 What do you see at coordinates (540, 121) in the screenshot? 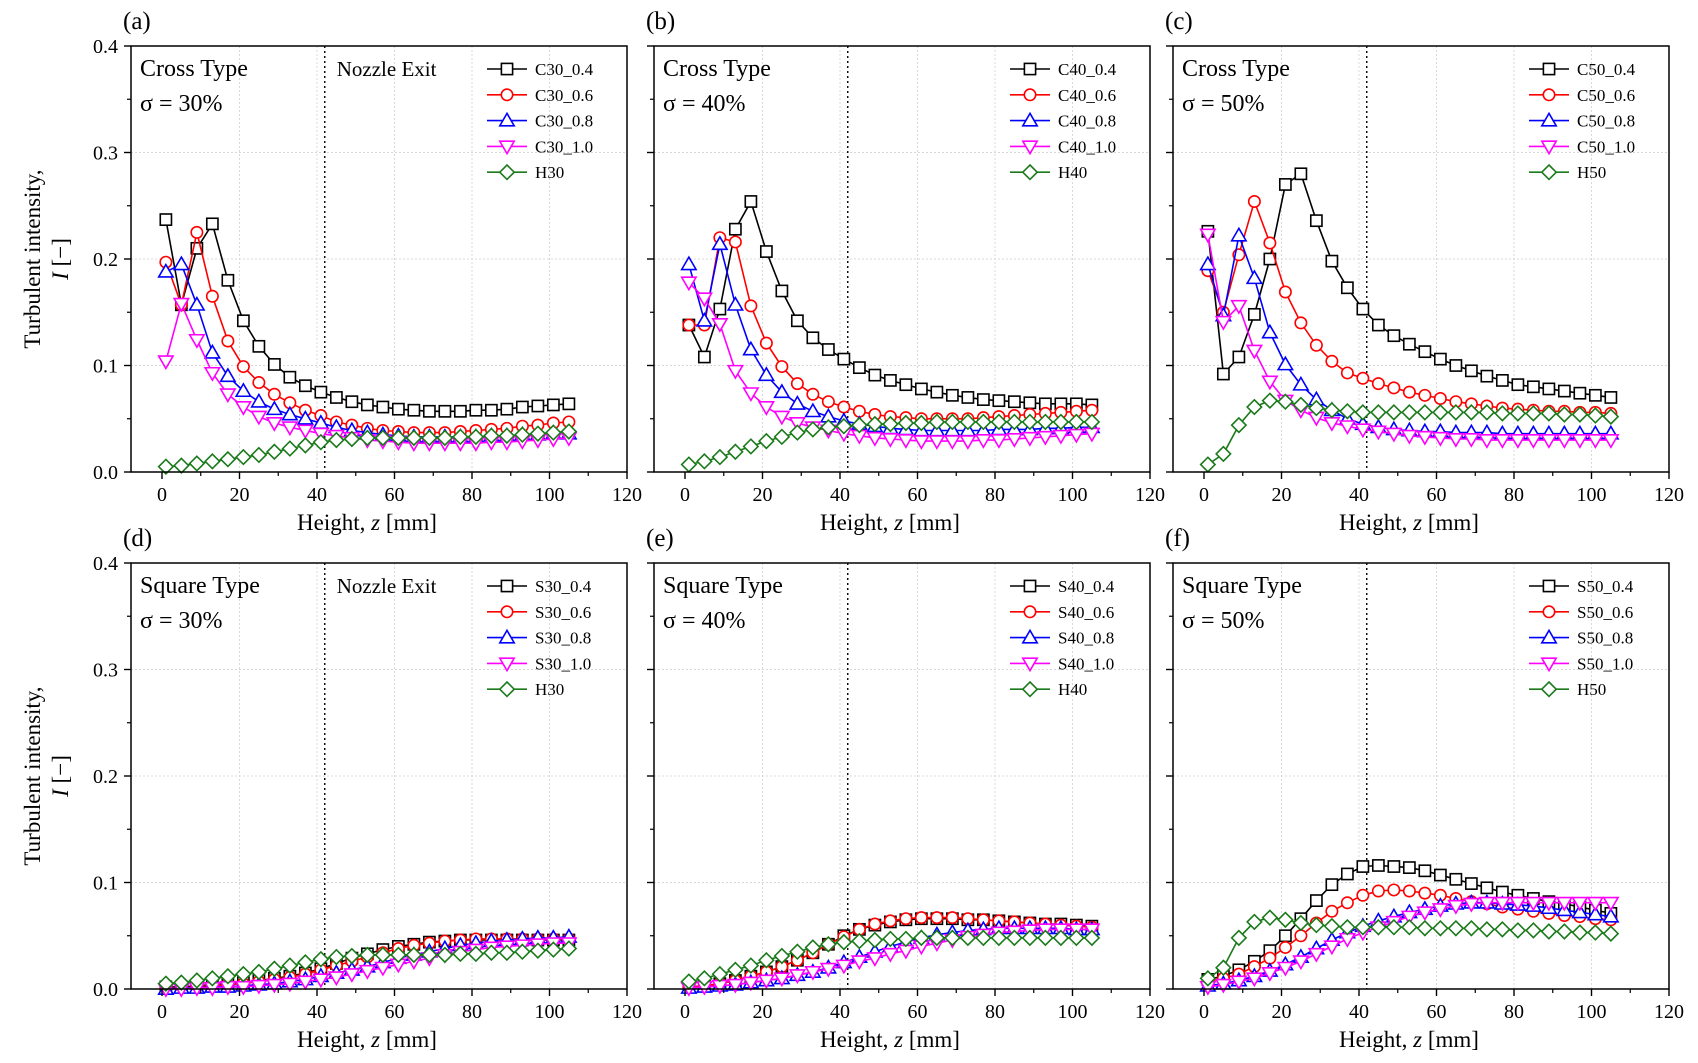
I see `legend-item: C30_0.8` at bounding box center [540, 121].